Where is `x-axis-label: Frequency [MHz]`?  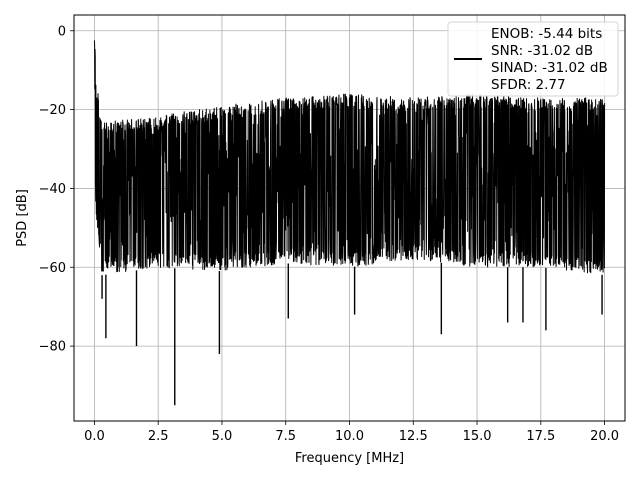
x-axis-label: Frequency [MHz] is located at coordinates (349, 458).